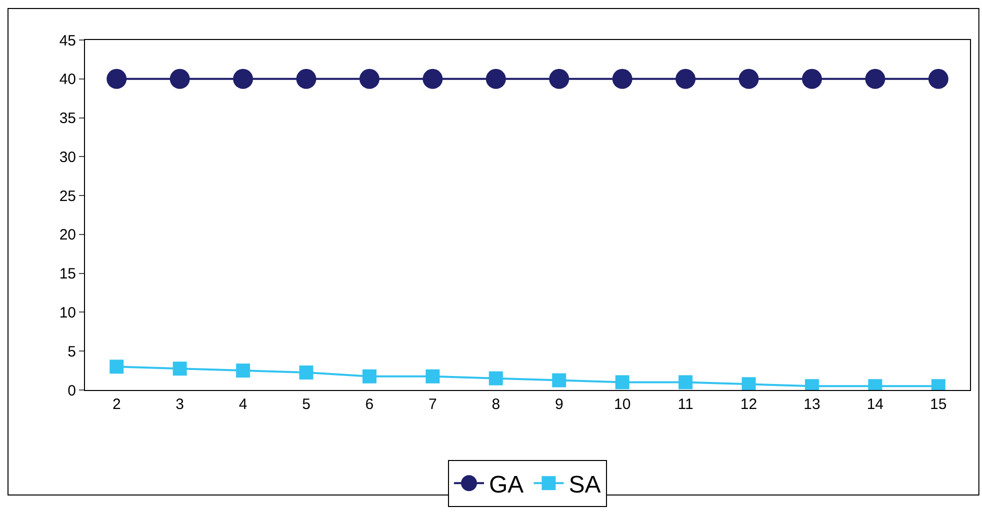 The height and width of the screenshot is (519, 982). Describe the element at coordinates (584, 484) in the screenshot. I see `legend-label: SA` at that location.